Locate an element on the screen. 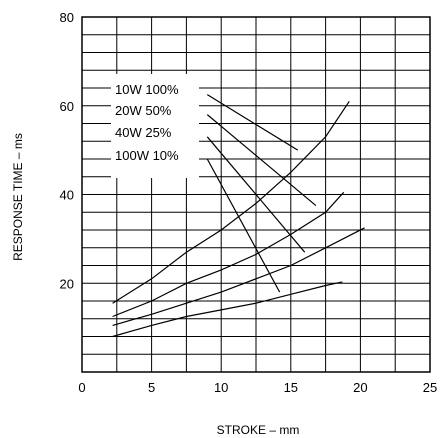  legend: 10W 100% 20W 50% 40W 25% 100W 10% is located at coordinates (147, 122).